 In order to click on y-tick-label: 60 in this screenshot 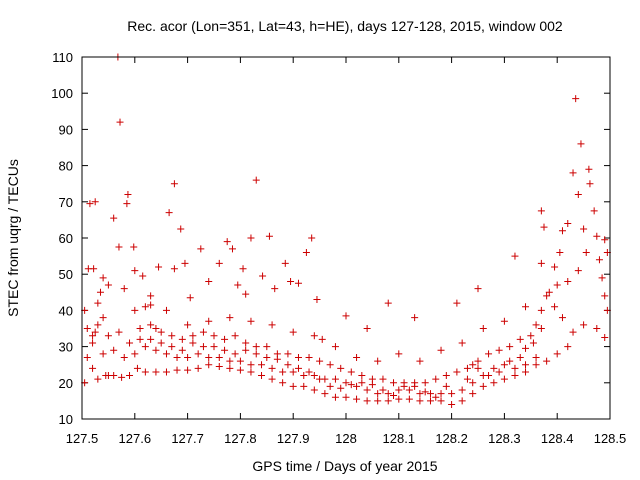, I will do `click(66, 238)`.